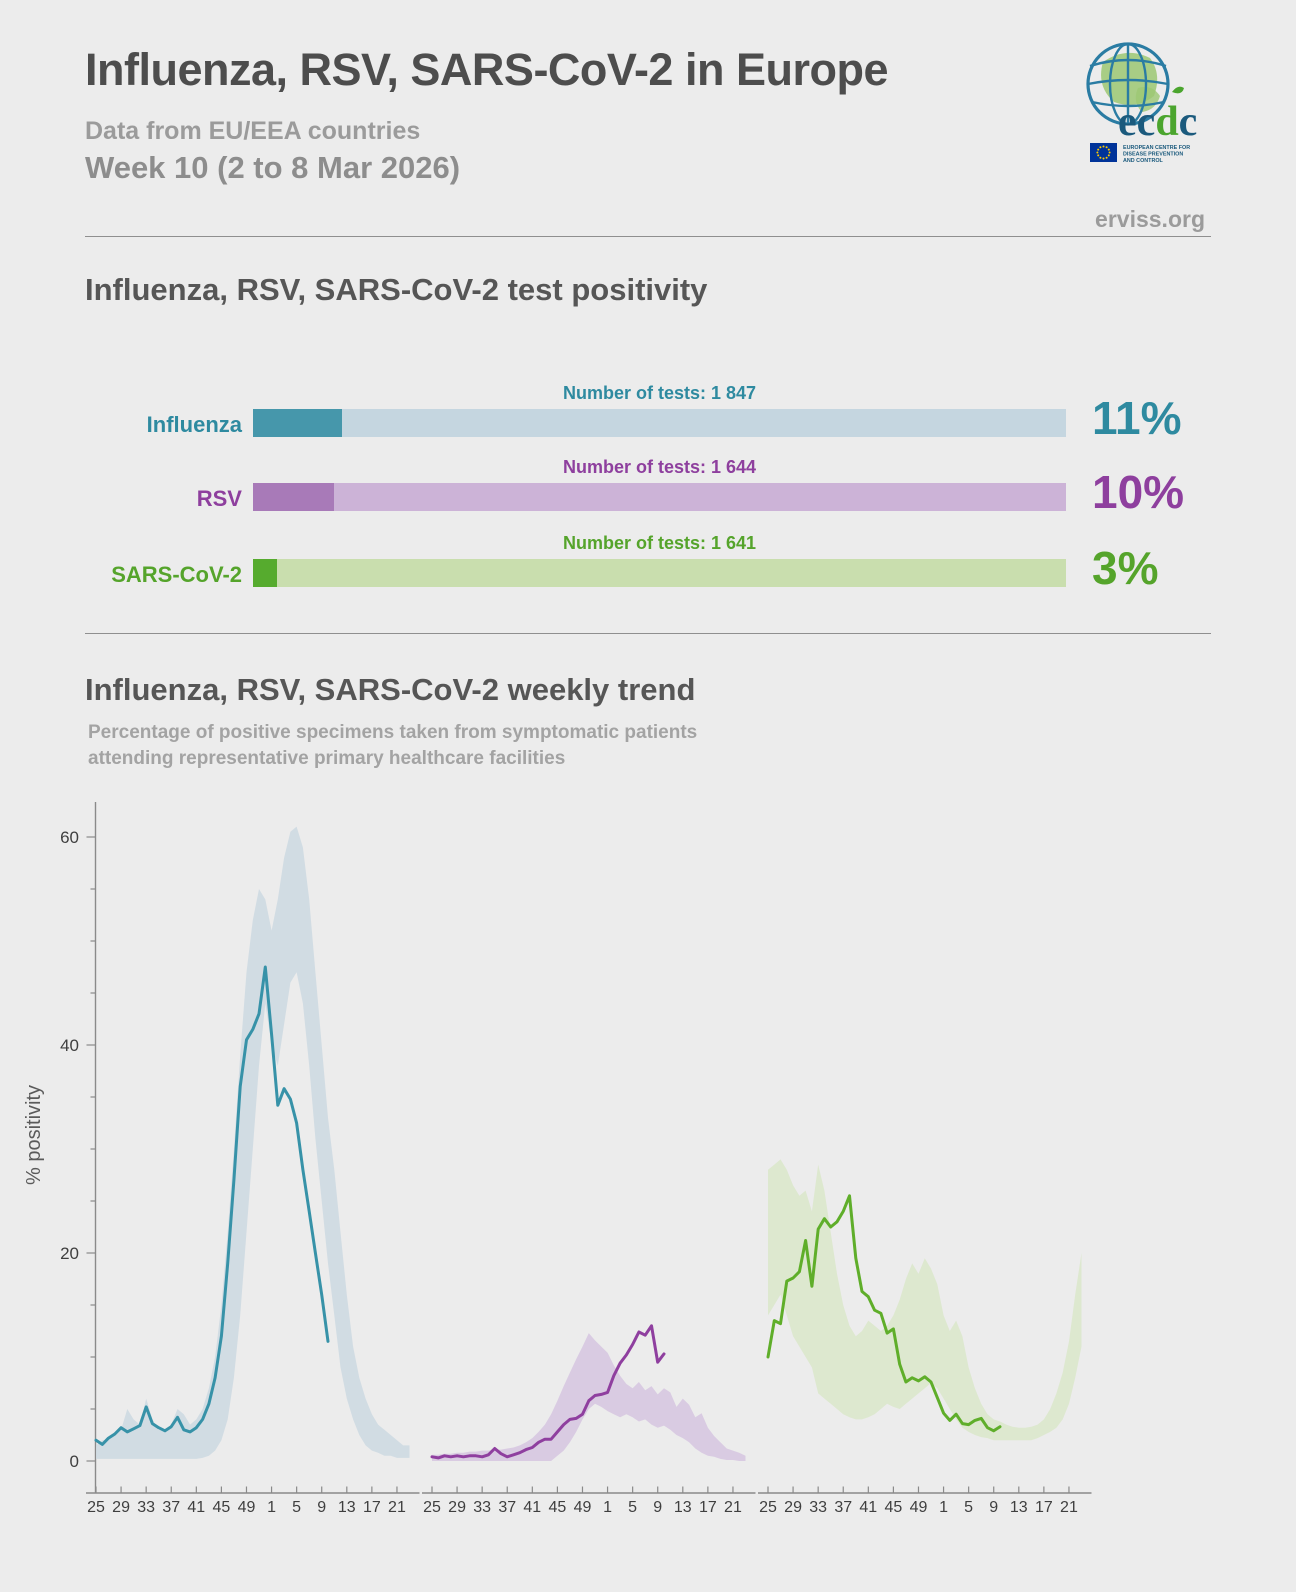 This screenshot has height=1592, width=1296. What do you see at coordinates (1156, 148) in the screenshot?
I see `svg-text: EUROPEAN CENTRE FOR` at bounding box center [1156, 148].